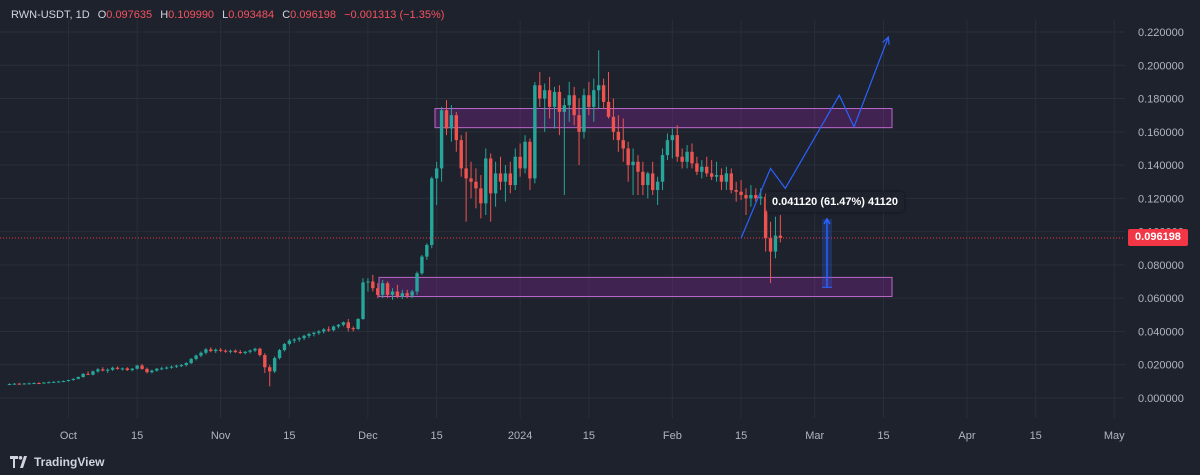 The image size is (1200, 475). Describe the element at coordinates (68, 436) in the screenshot. I see `x-tick-label: Oct` at that location.